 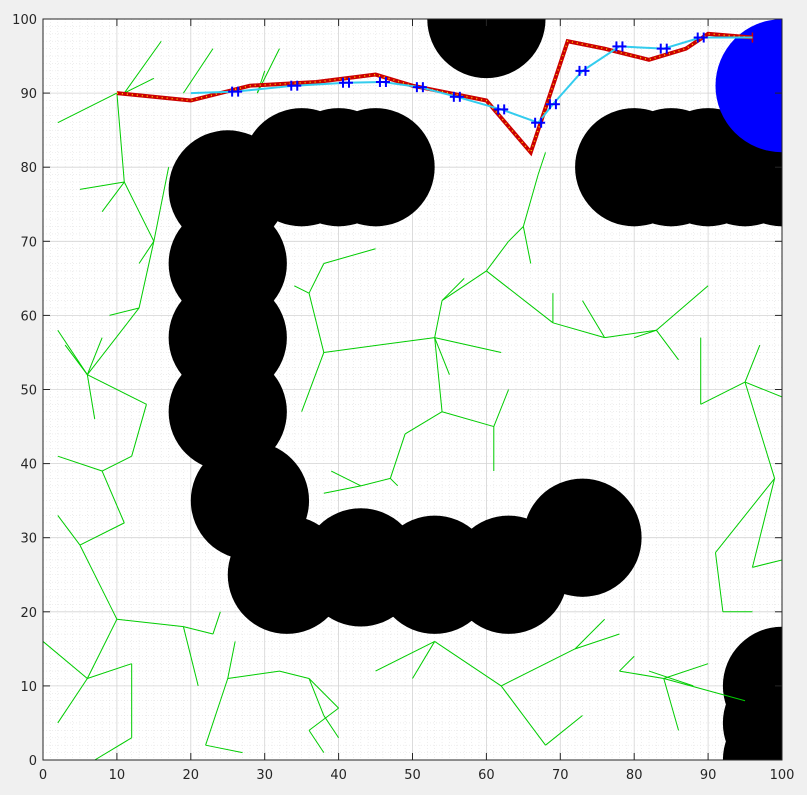 I want to click on goal-region, so click(x=748, y=86).